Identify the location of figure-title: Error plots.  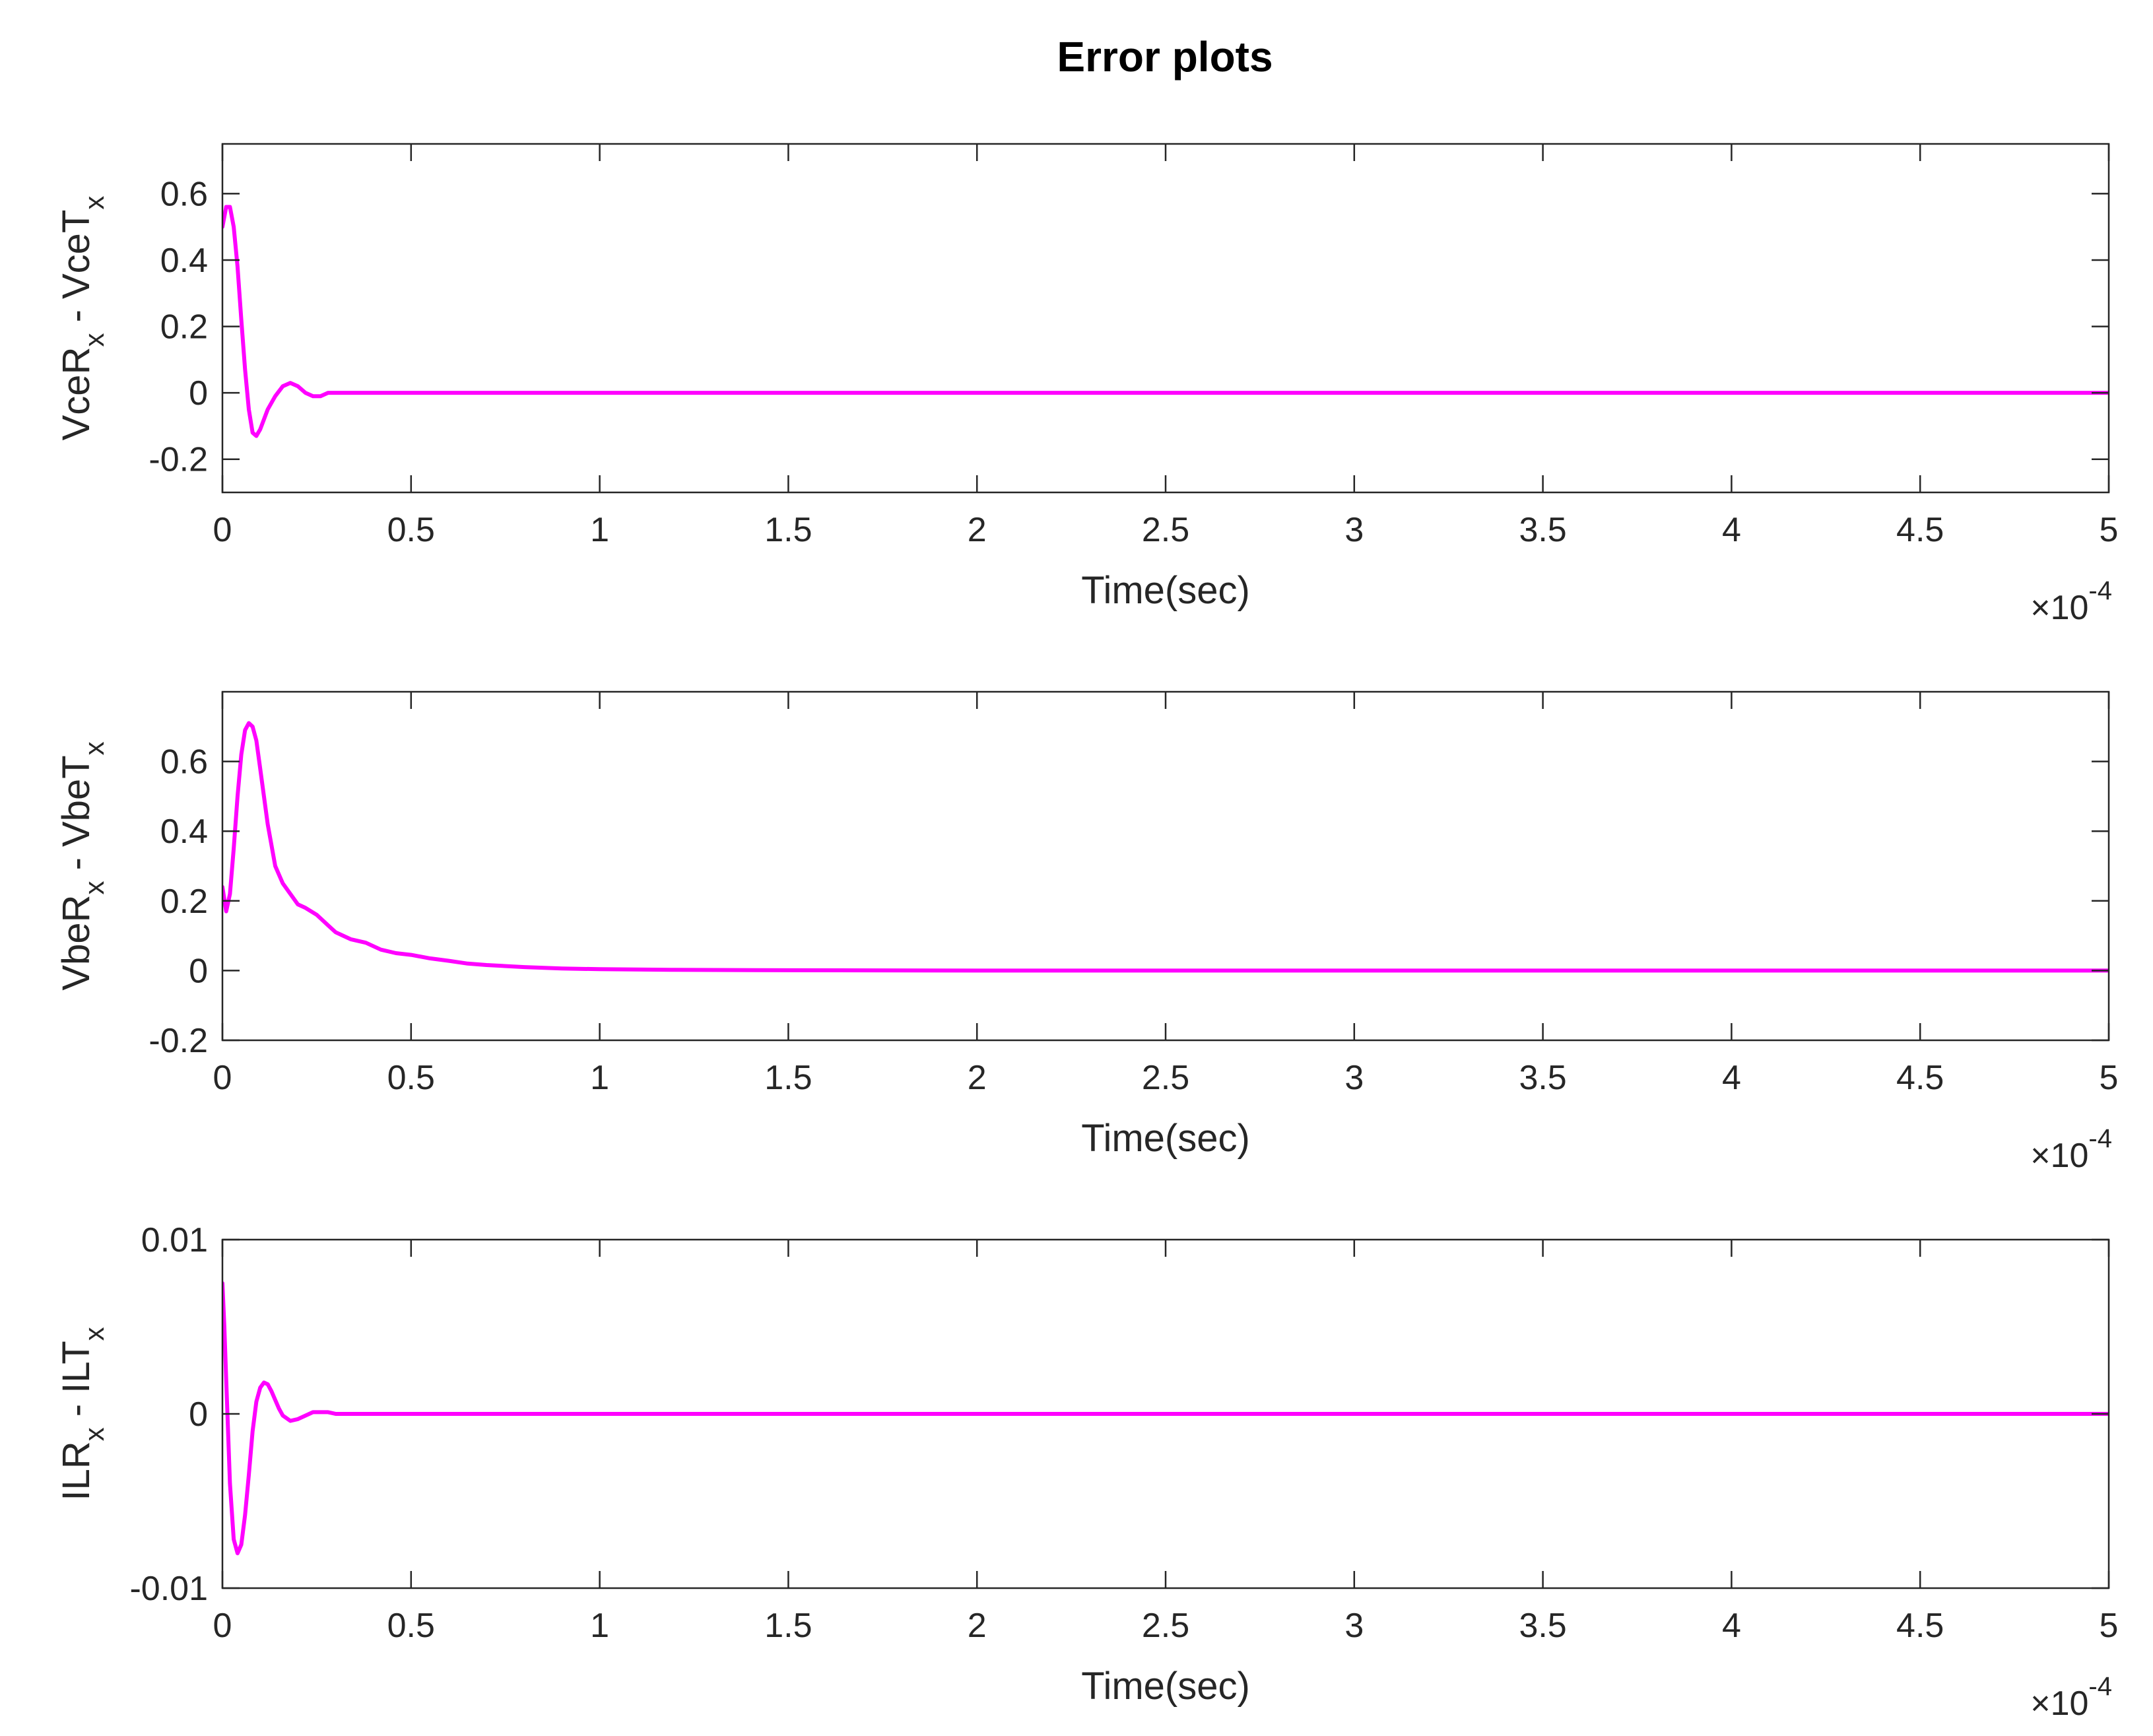
(1165, 57).